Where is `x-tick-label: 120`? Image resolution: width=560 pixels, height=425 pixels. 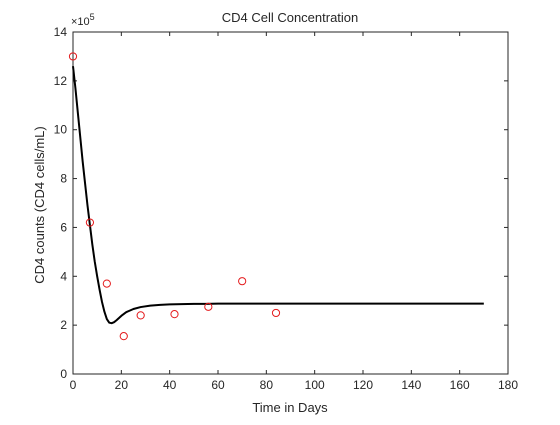 x-tick-label: 120 is located at coordinates (363, 385).